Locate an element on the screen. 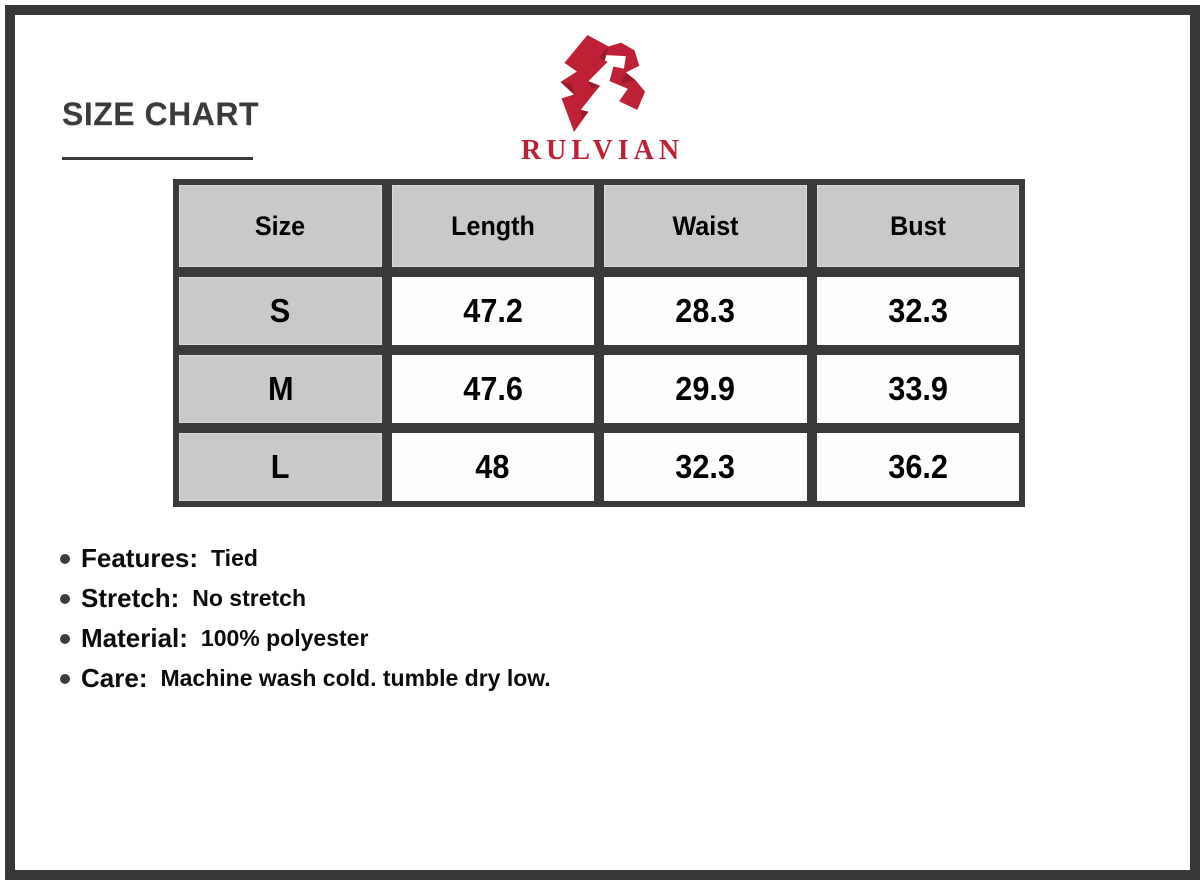 Image resolution: width=1200 pixels, height=880 pixels. cell-value: L is located at coordinates (280, 466).